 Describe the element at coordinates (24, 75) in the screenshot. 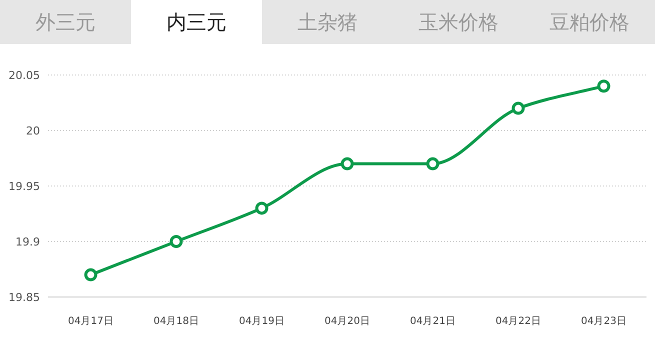

I see `y-tick-label: 20.05` at that location.